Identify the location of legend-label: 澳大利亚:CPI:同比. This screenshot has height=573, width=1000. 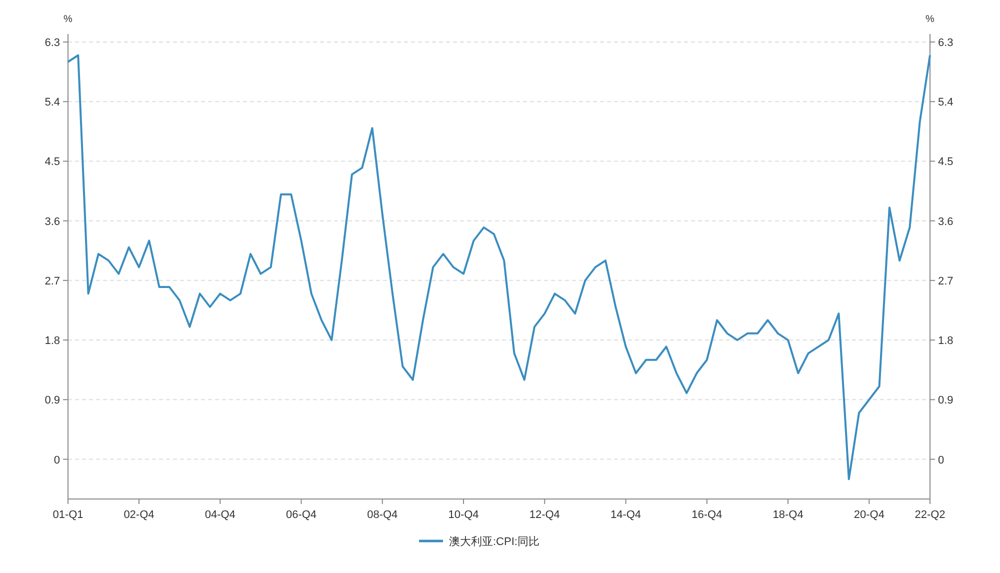
(494, 541).